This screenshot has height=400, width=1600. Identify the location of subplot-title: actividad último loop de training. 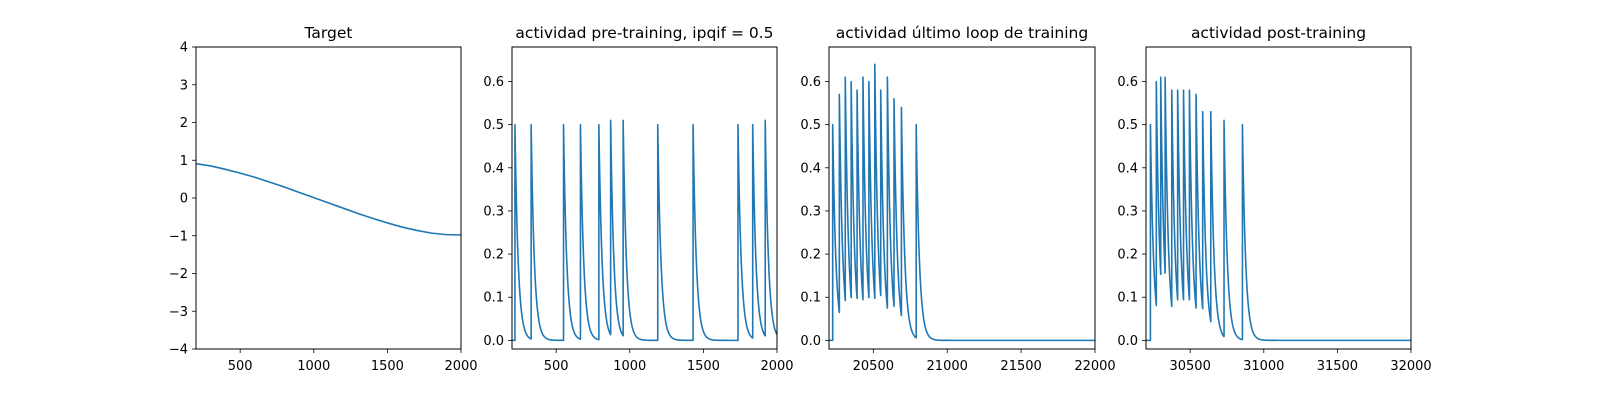
(962, 33).